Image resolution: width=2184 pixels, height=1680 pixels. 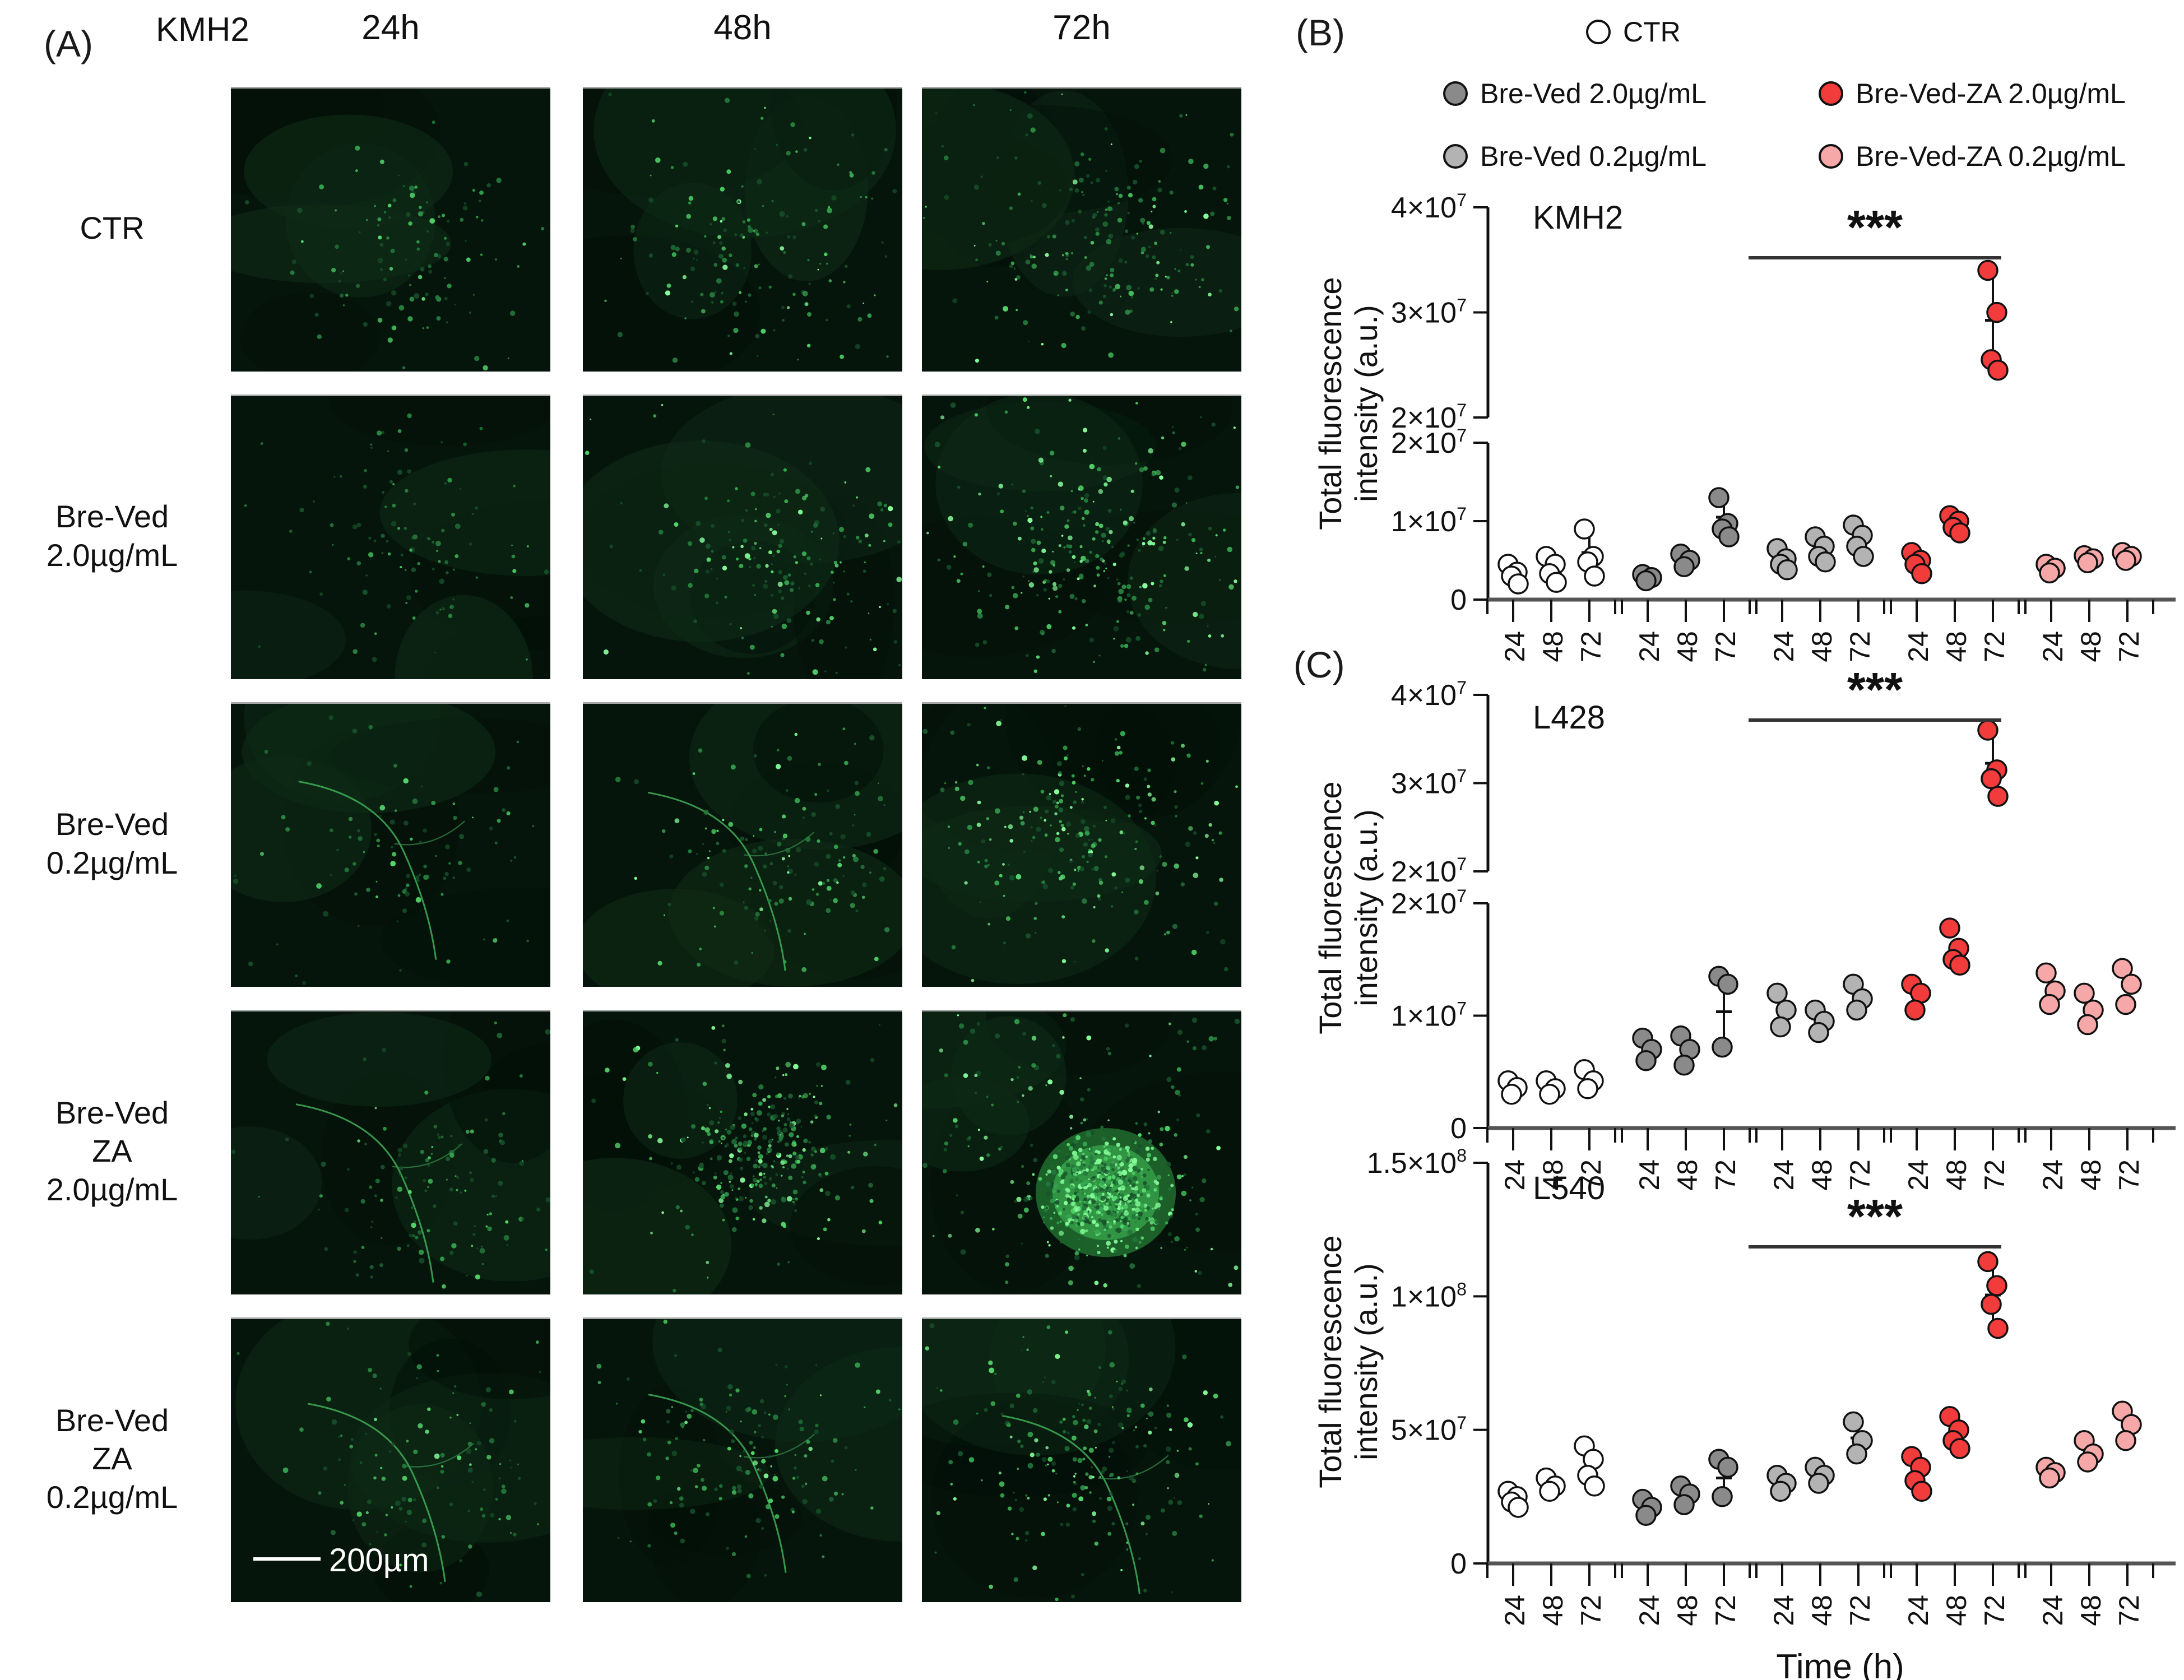 What do you see at coordinates (112, 228) in the screenshot?
I see `row-label-ctr: CTR` at bounding box center [112, 228].